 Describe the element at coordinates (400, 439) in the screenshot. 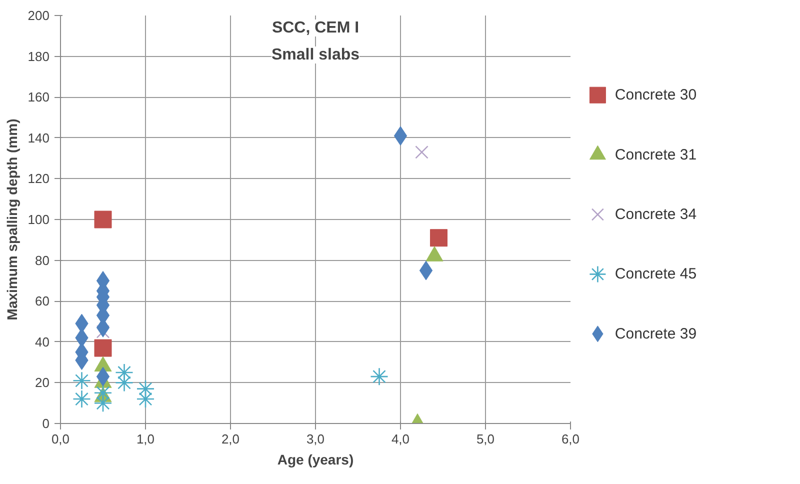

I see `x-tick-label: 4,0` at that location.